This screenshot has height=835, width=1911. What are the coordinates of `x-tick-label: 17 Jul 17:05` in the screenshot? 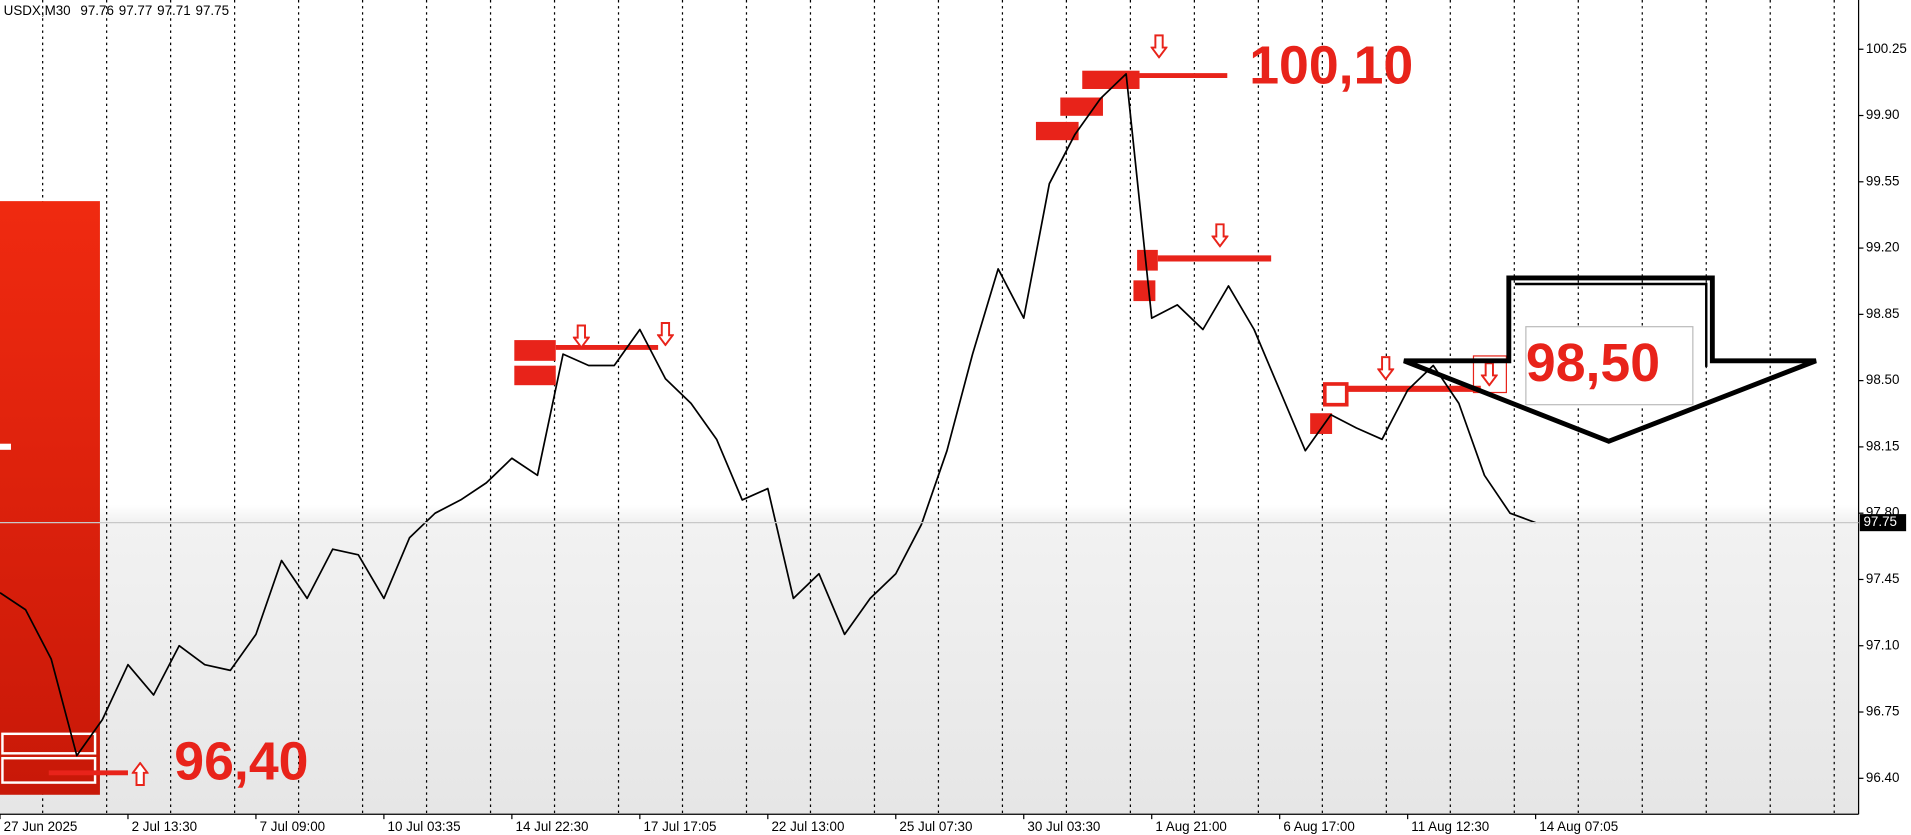 It's located at (680, 826).